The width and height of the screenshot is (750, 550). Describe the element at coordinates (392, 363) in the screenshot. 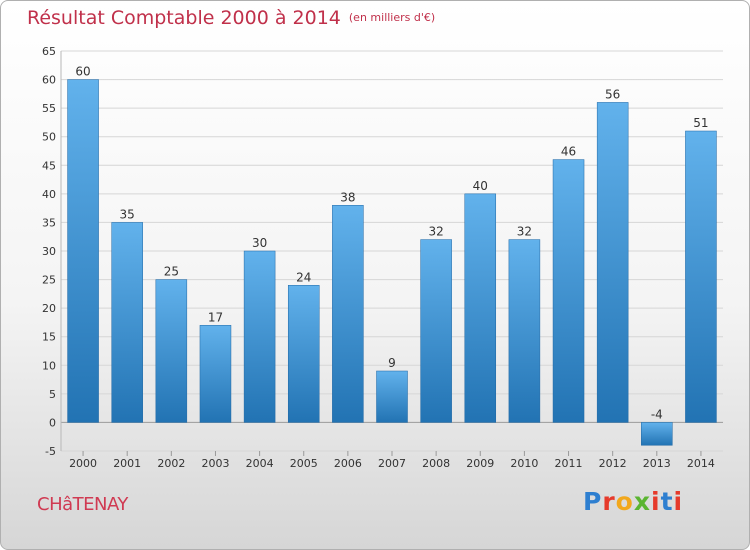

I see `data-label: 9` at that location.